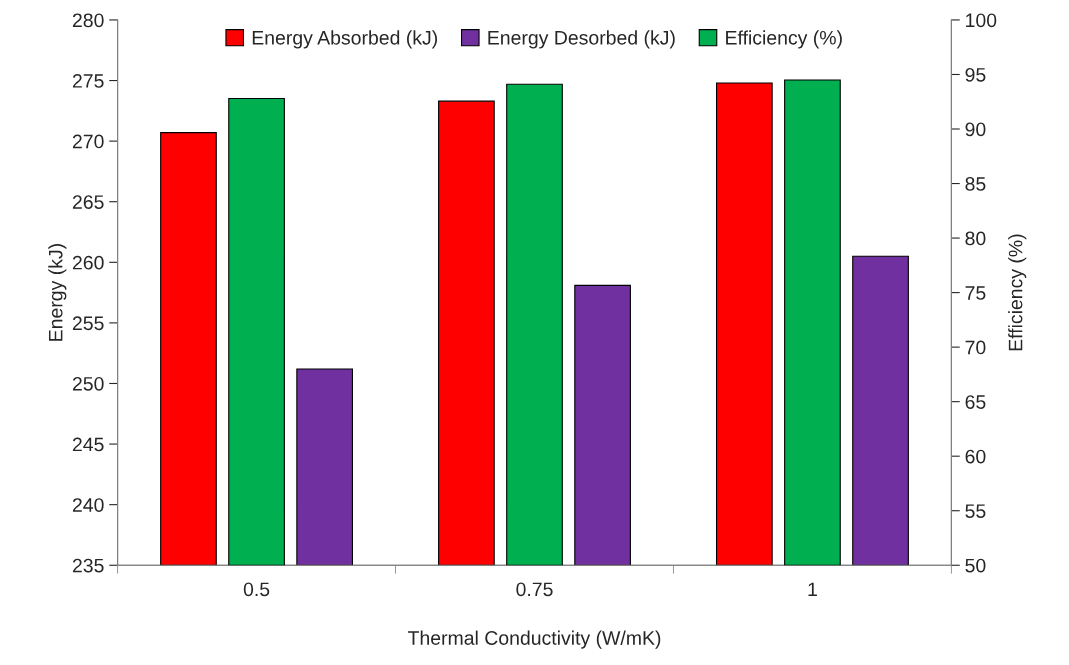  I want to click on x-tick-label: 1, so click(812, 589).